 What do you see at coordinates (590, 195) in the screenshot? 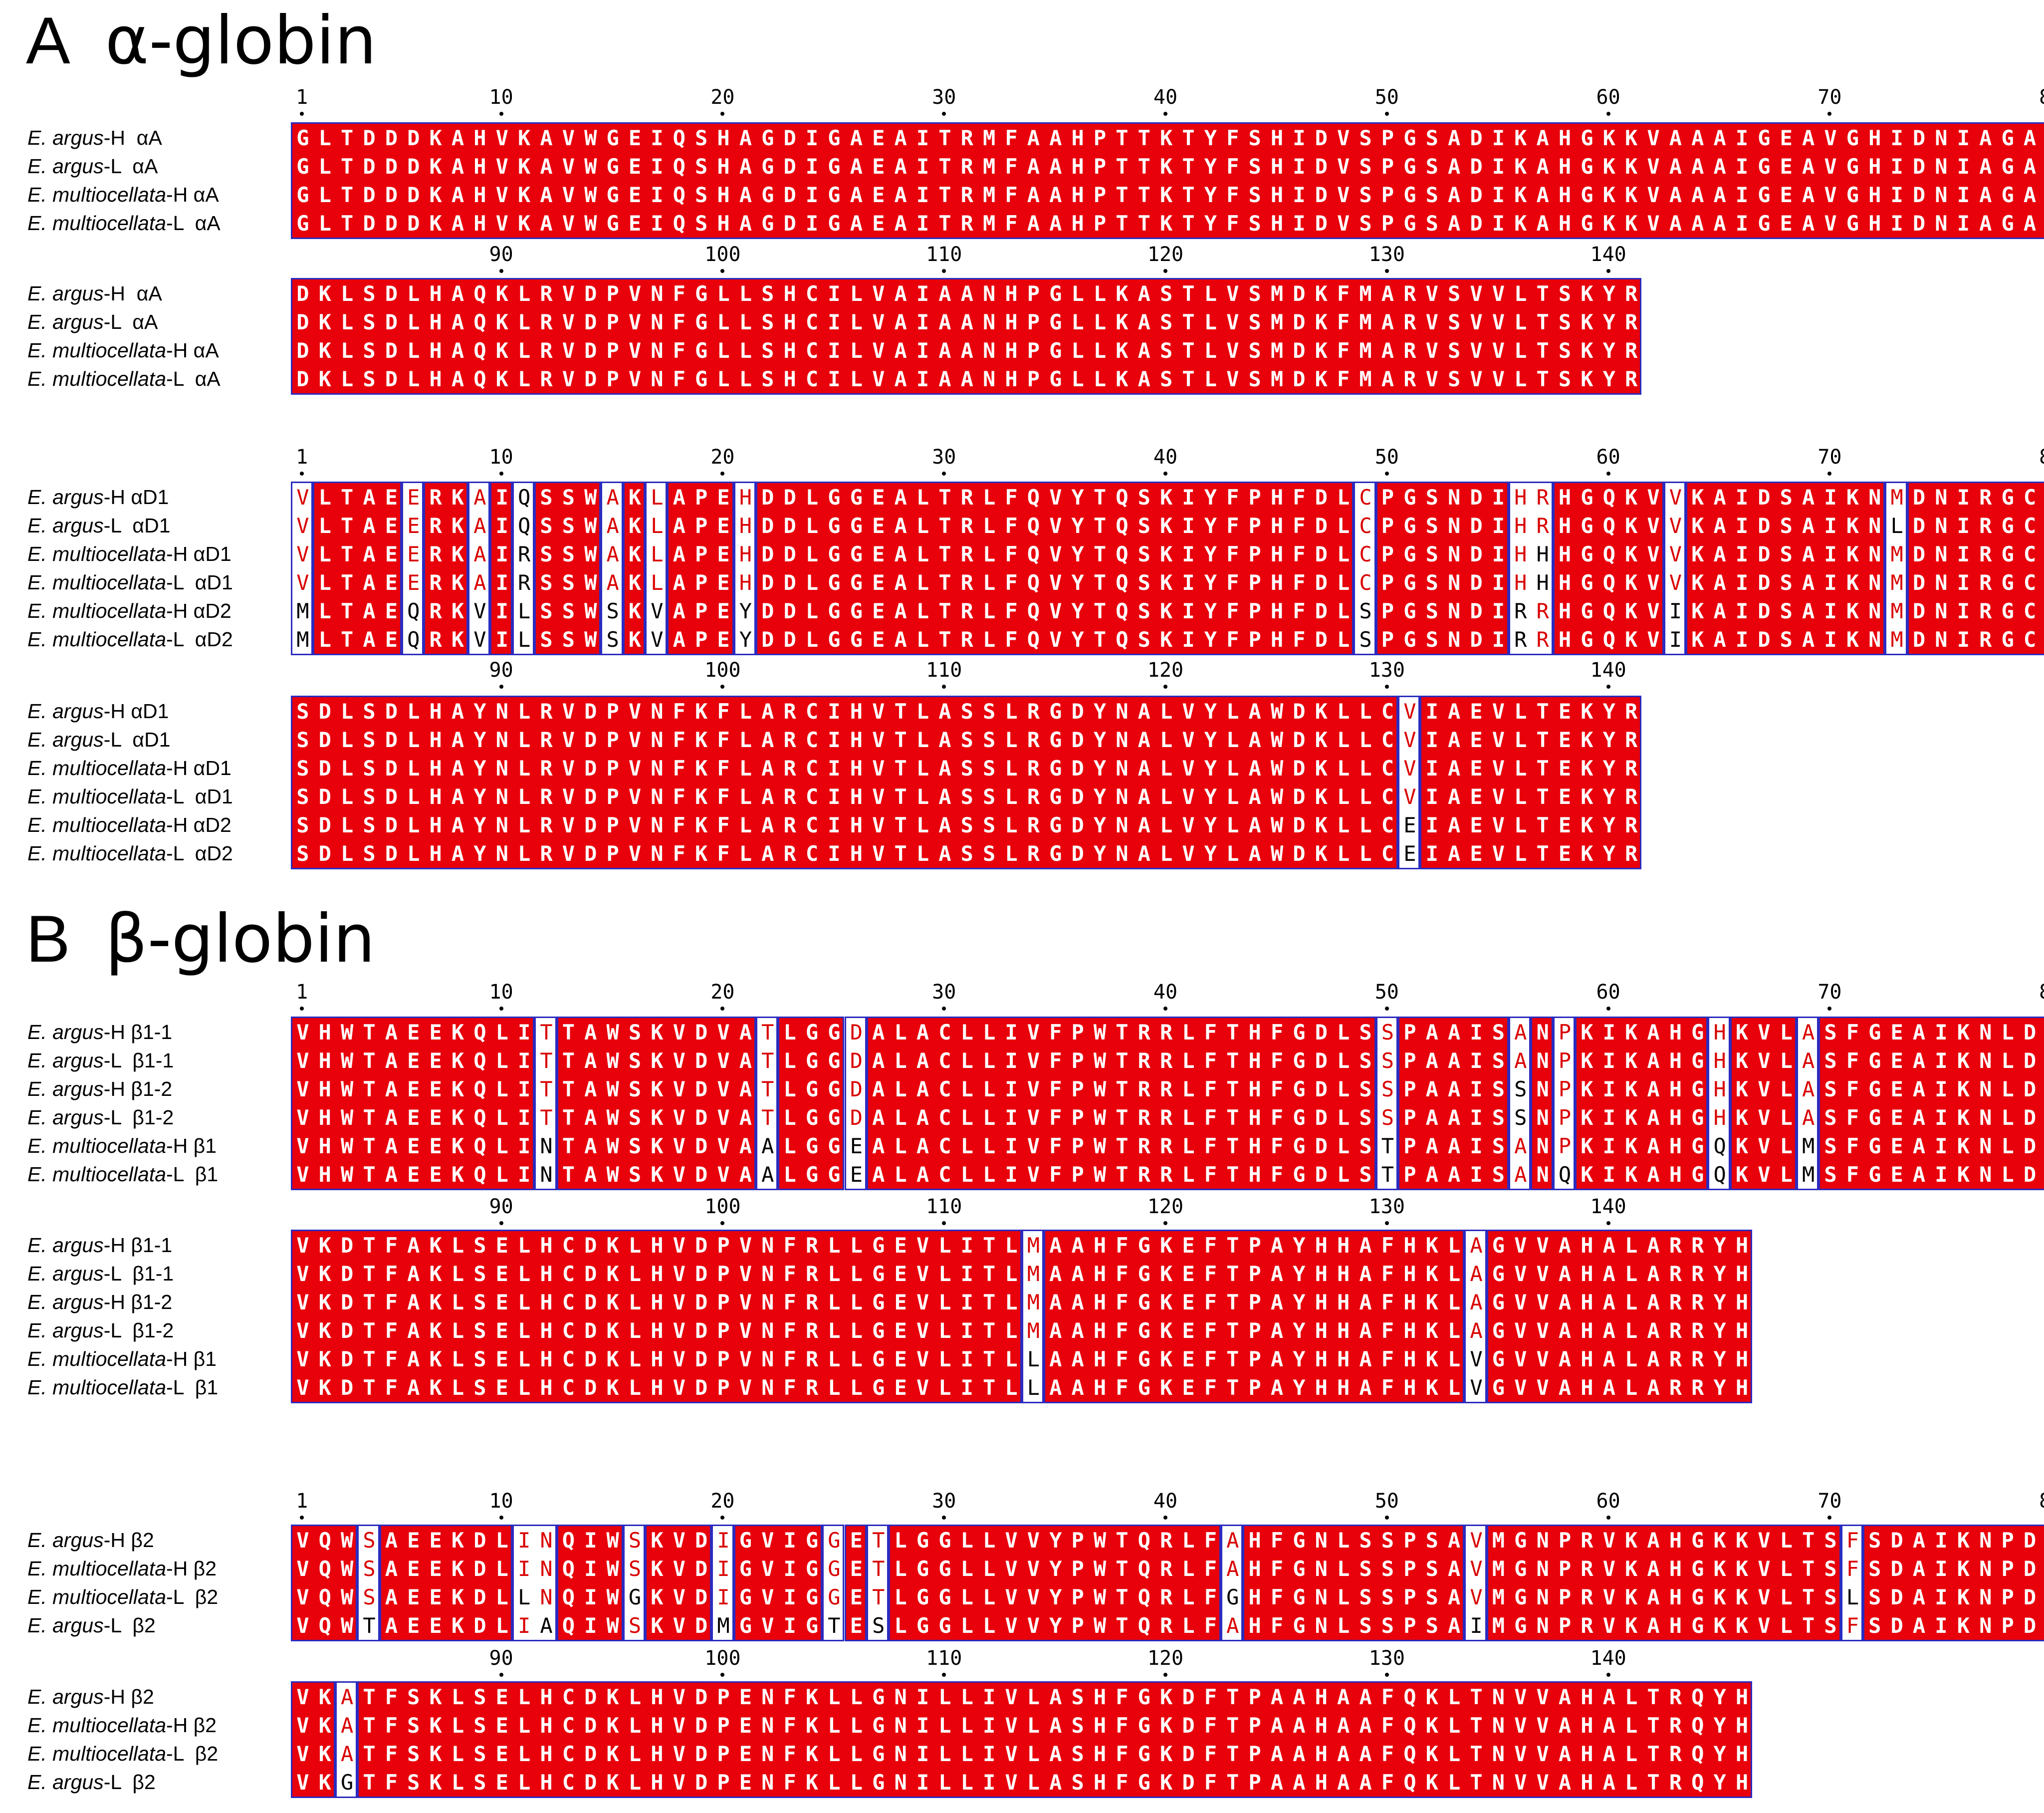
I see `residue: W` at bounding box center [590, 195].